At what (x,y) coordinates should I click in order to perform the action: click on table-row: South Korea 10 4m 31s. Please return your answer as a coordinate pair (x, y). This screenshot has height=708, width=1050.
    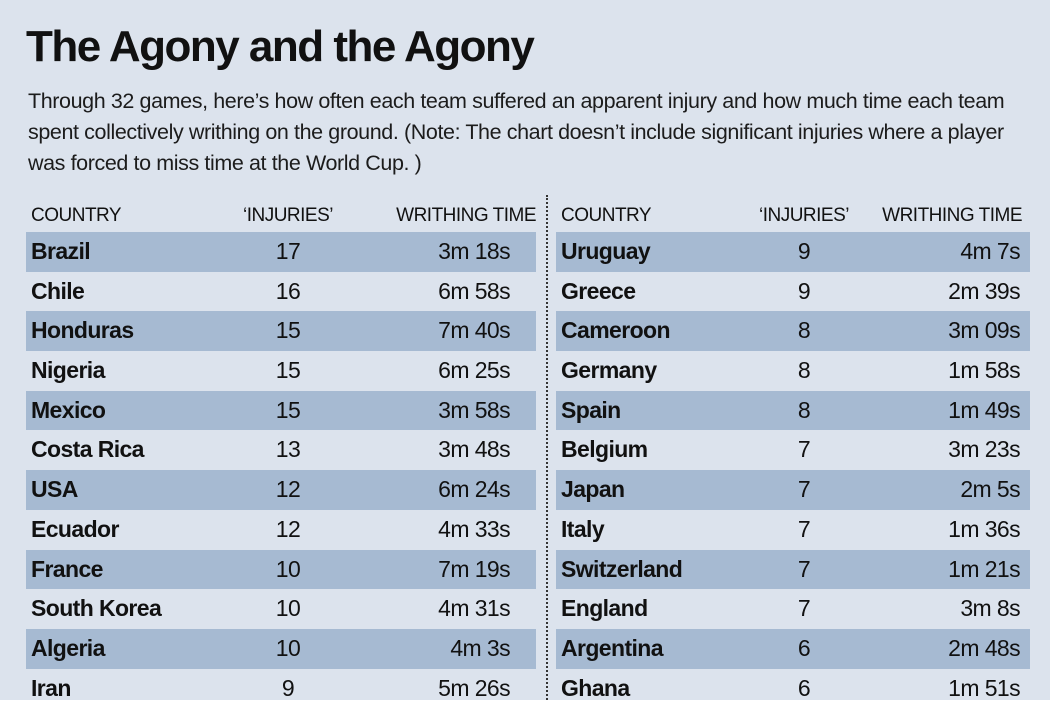
    Looking at the image, I should click on (281, 609).